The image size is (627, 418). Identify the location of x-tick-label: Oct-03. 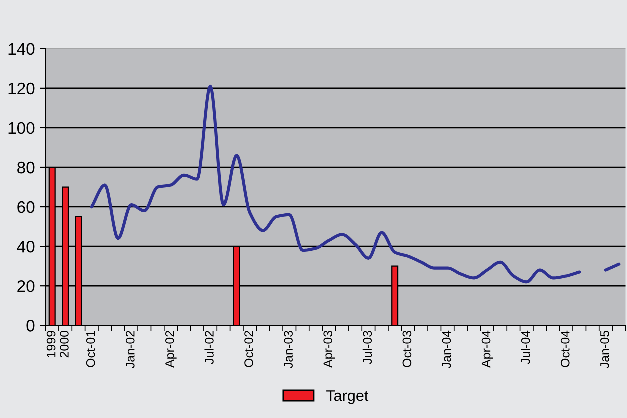
(407, 349).